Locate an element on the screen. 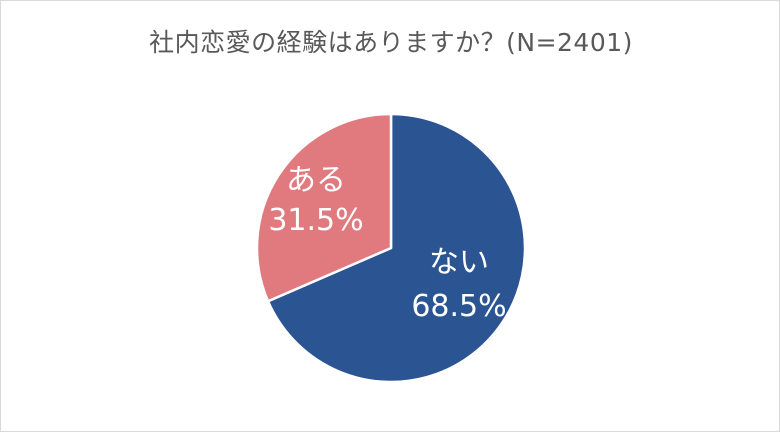  data-label-aru-value: 31.5% is located at coordinates (316, 220).